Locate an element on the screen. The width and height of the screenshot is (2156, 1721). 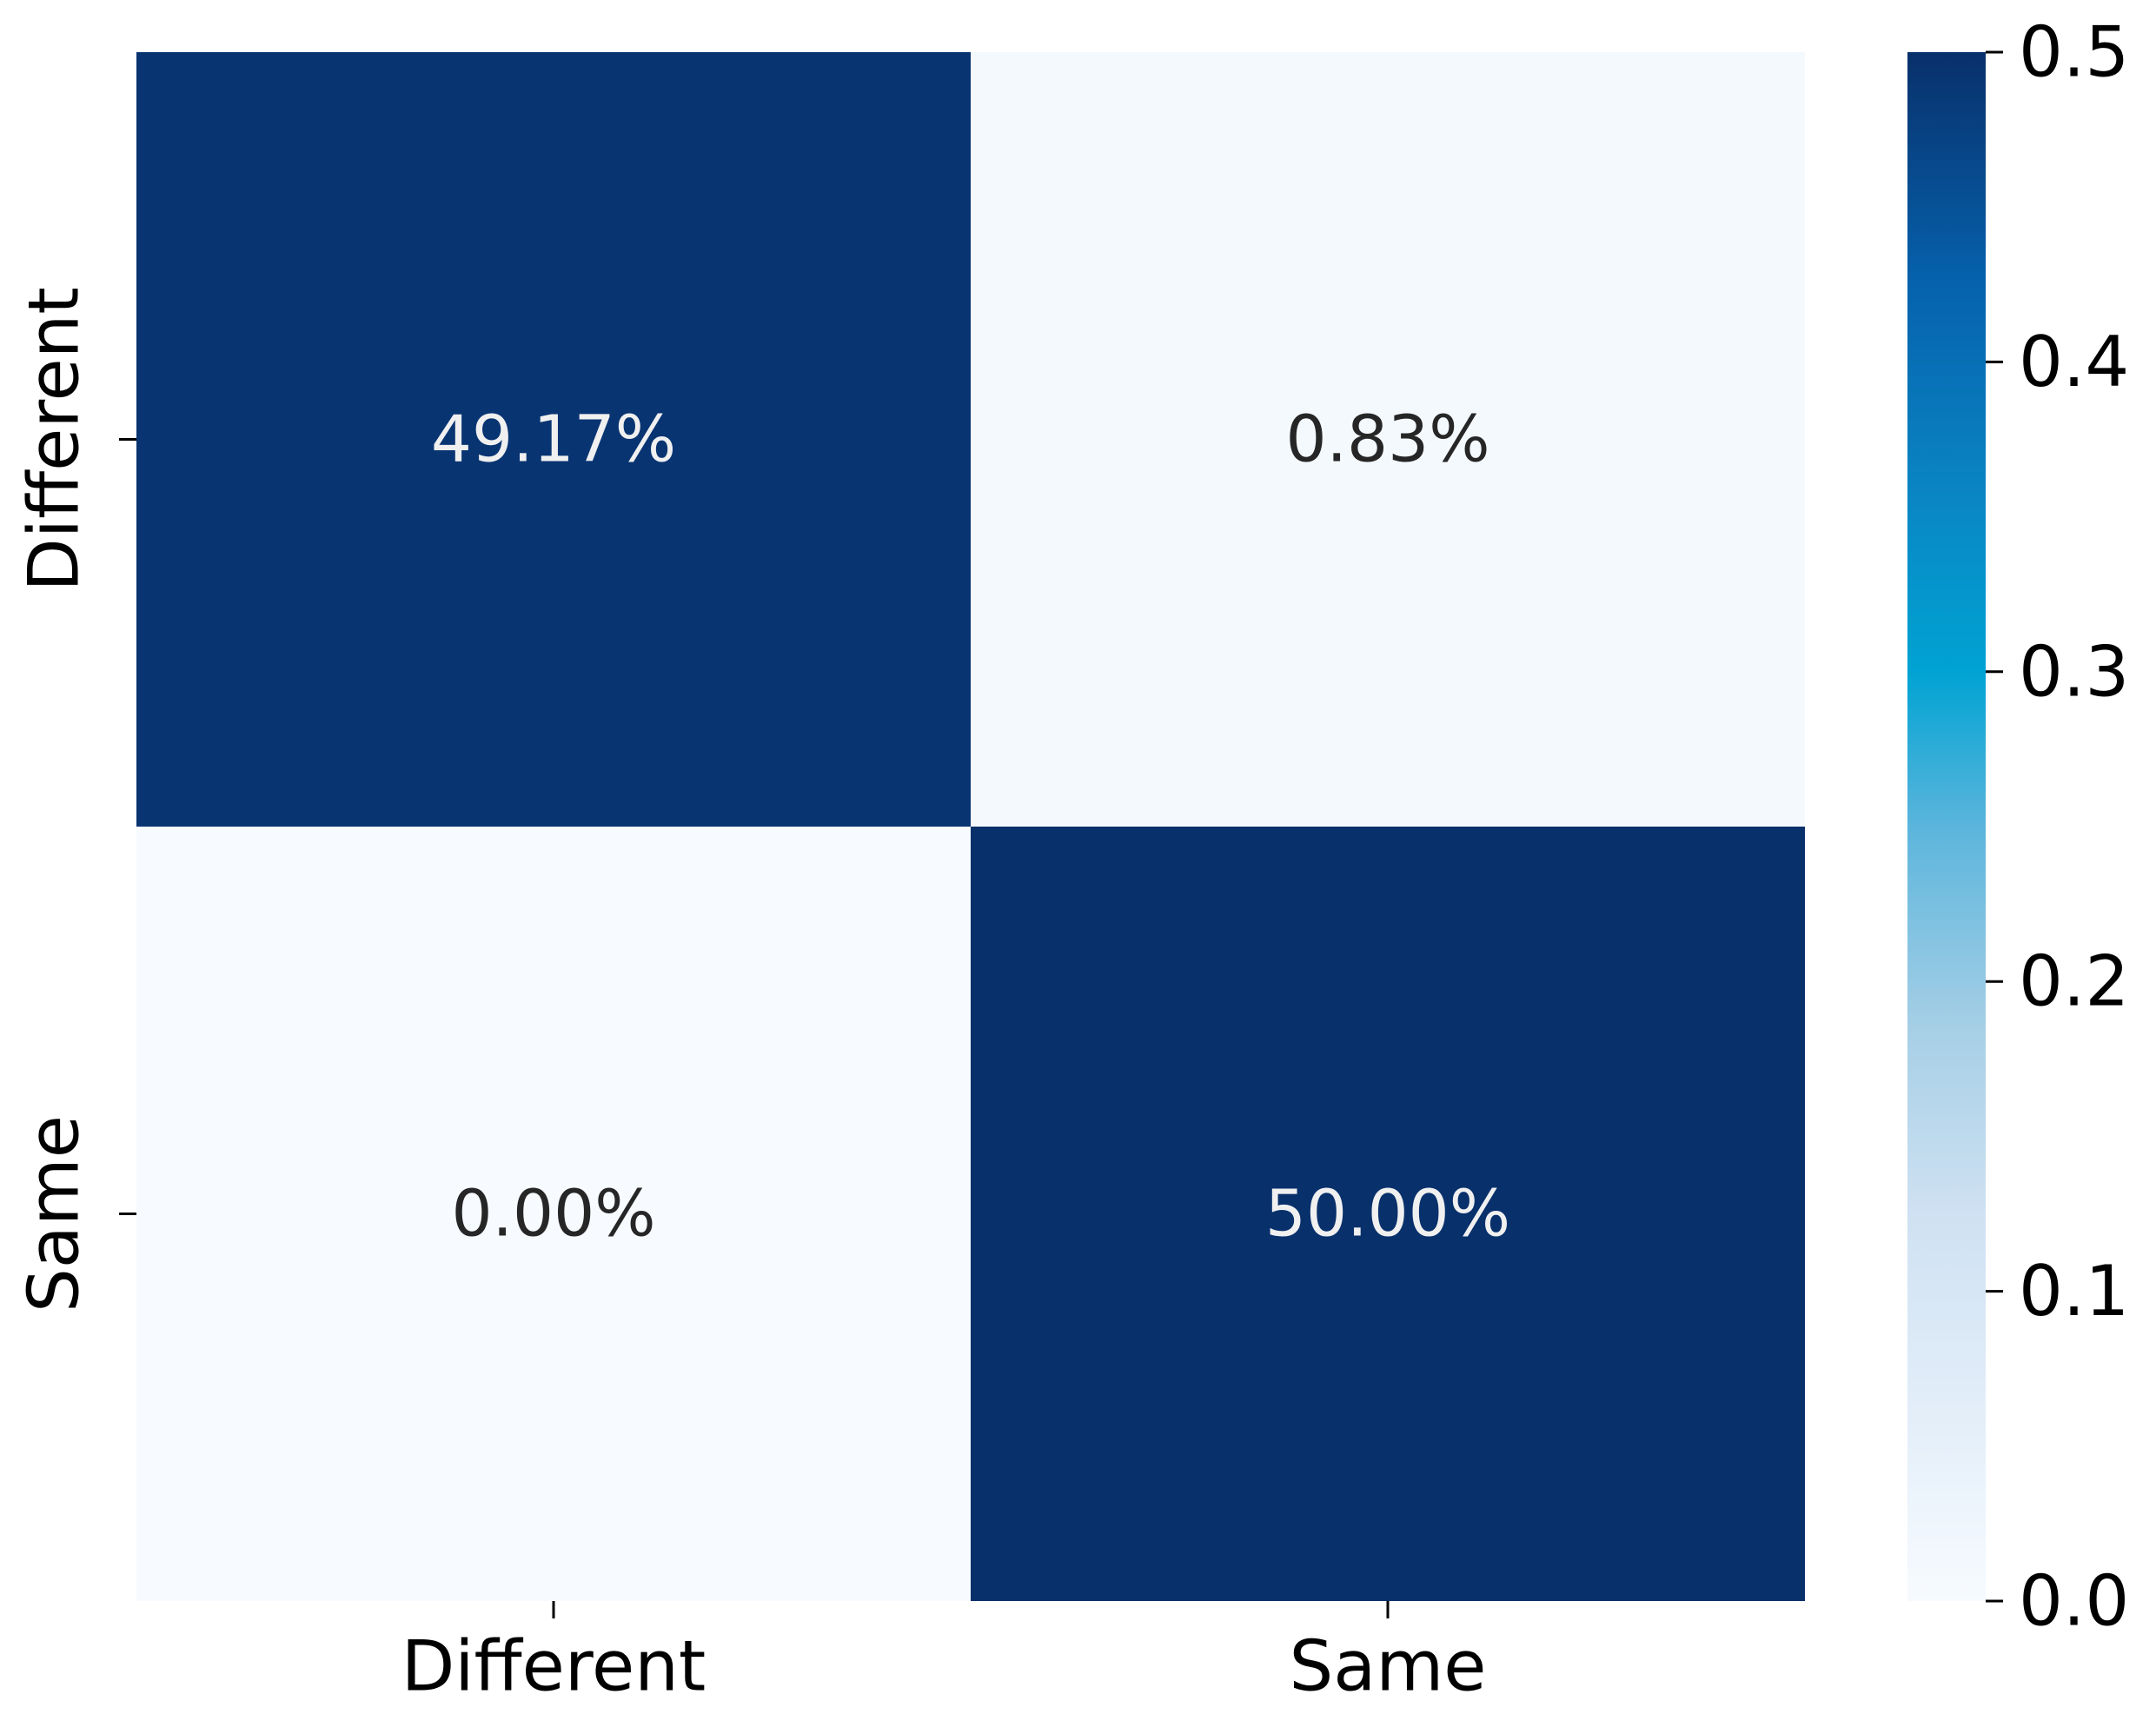
cell-label-1-1: 50.00% is located at coordinates (1387, 1215).